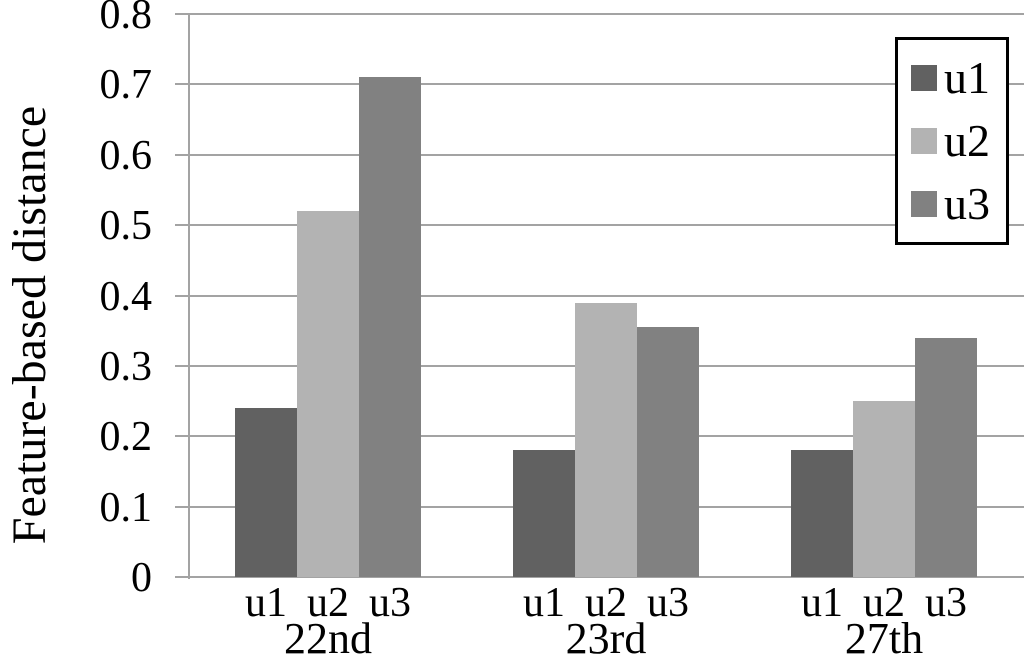  I want to click on y-tick-label: 0.3, so click(126, 366).